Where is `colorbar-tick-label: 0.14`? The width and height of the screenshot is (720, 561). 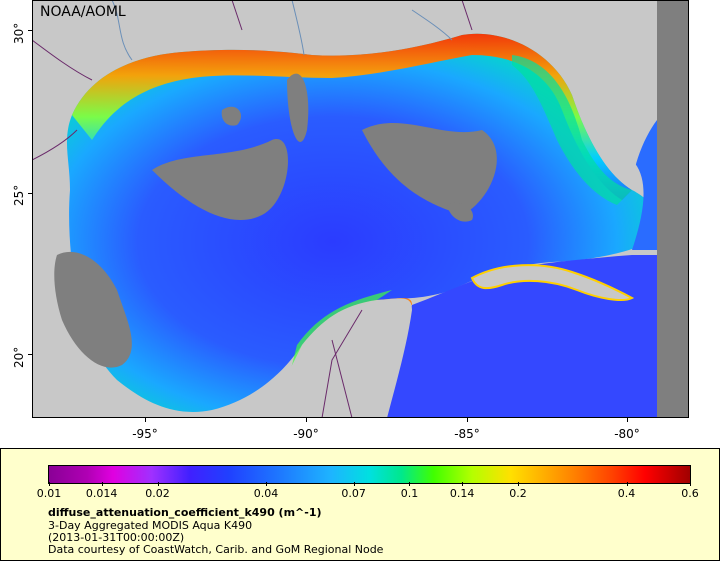
colorbar-tick-label: 0.14 is located at coordinates (462, 493).